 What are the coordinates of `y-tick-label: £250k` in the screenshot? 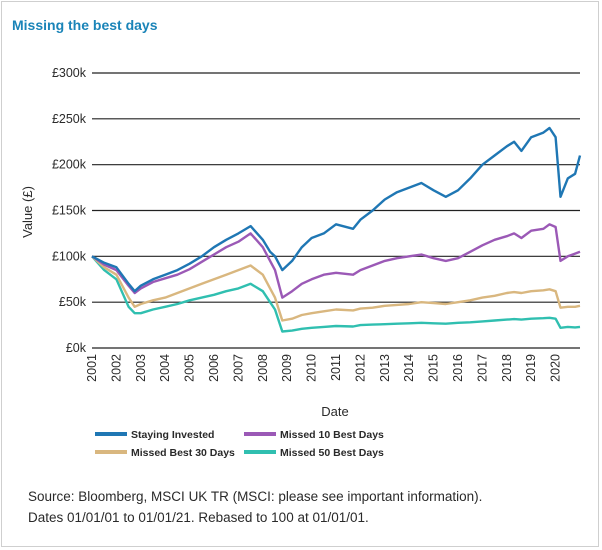 It's located at (69, 119).